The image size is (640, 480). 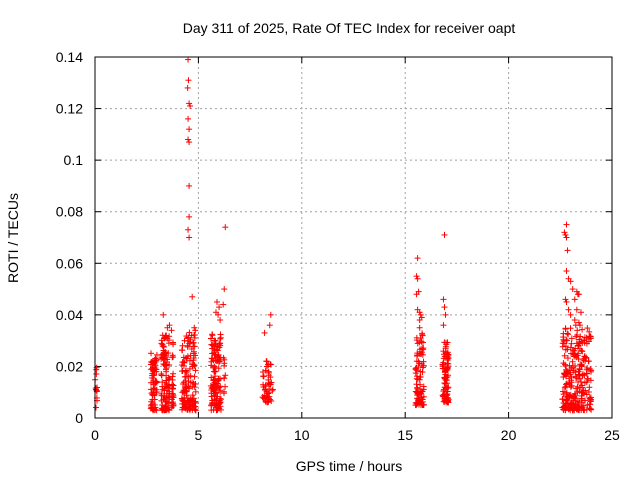 What do you see at coordinates (69, 366) in the screenshot?
I see `y-tick-label: 0.02` at bounding box center [69, 366].